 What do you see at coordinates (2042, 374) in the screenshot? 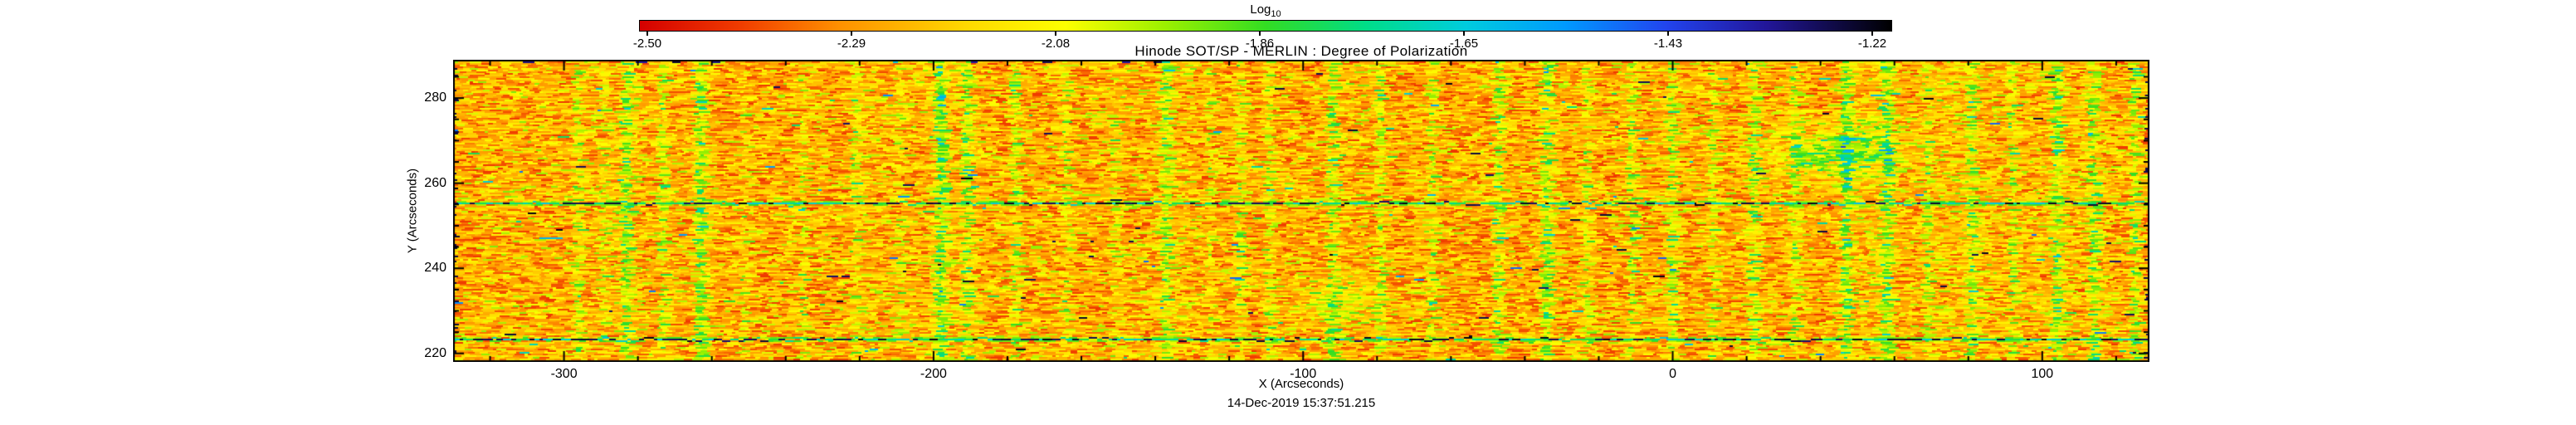
I see `x-tick-label: 100` at bounding box center [2042, 374].